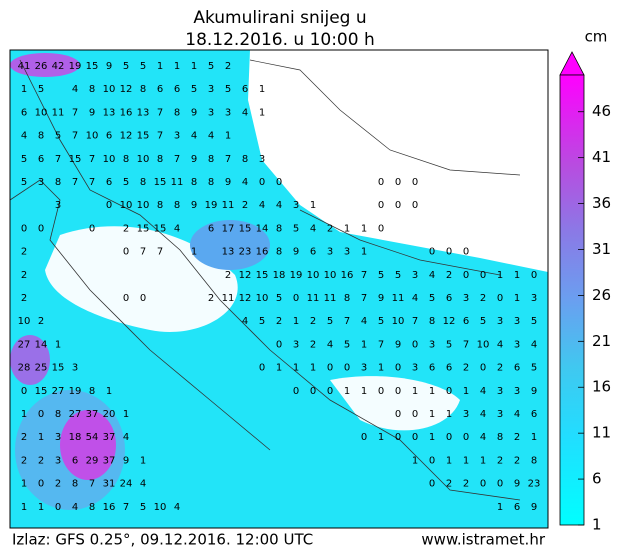 The width and height of the screenshot is (620, 552). Describe the element at coordinates (109, 414) in the screenshot. I see `snow-value: 20` at that location.